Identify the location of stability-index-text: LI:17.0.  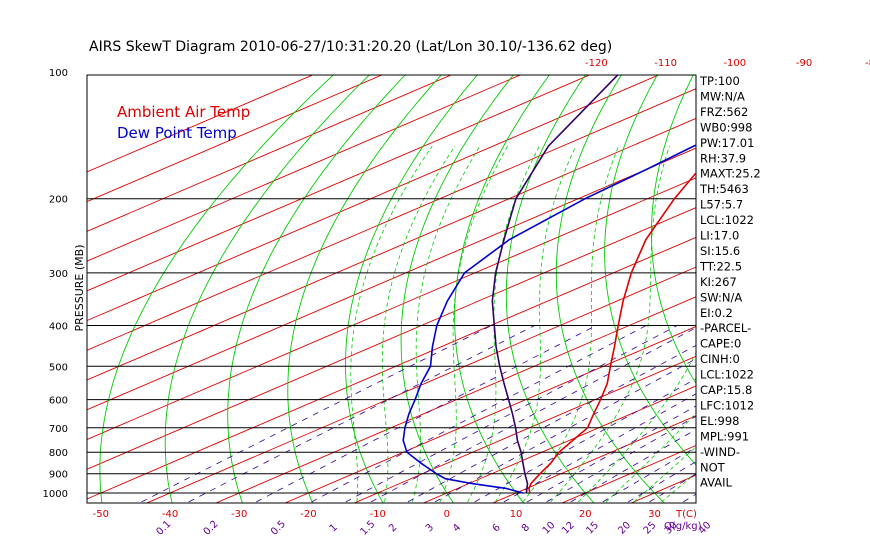
(719, 236).